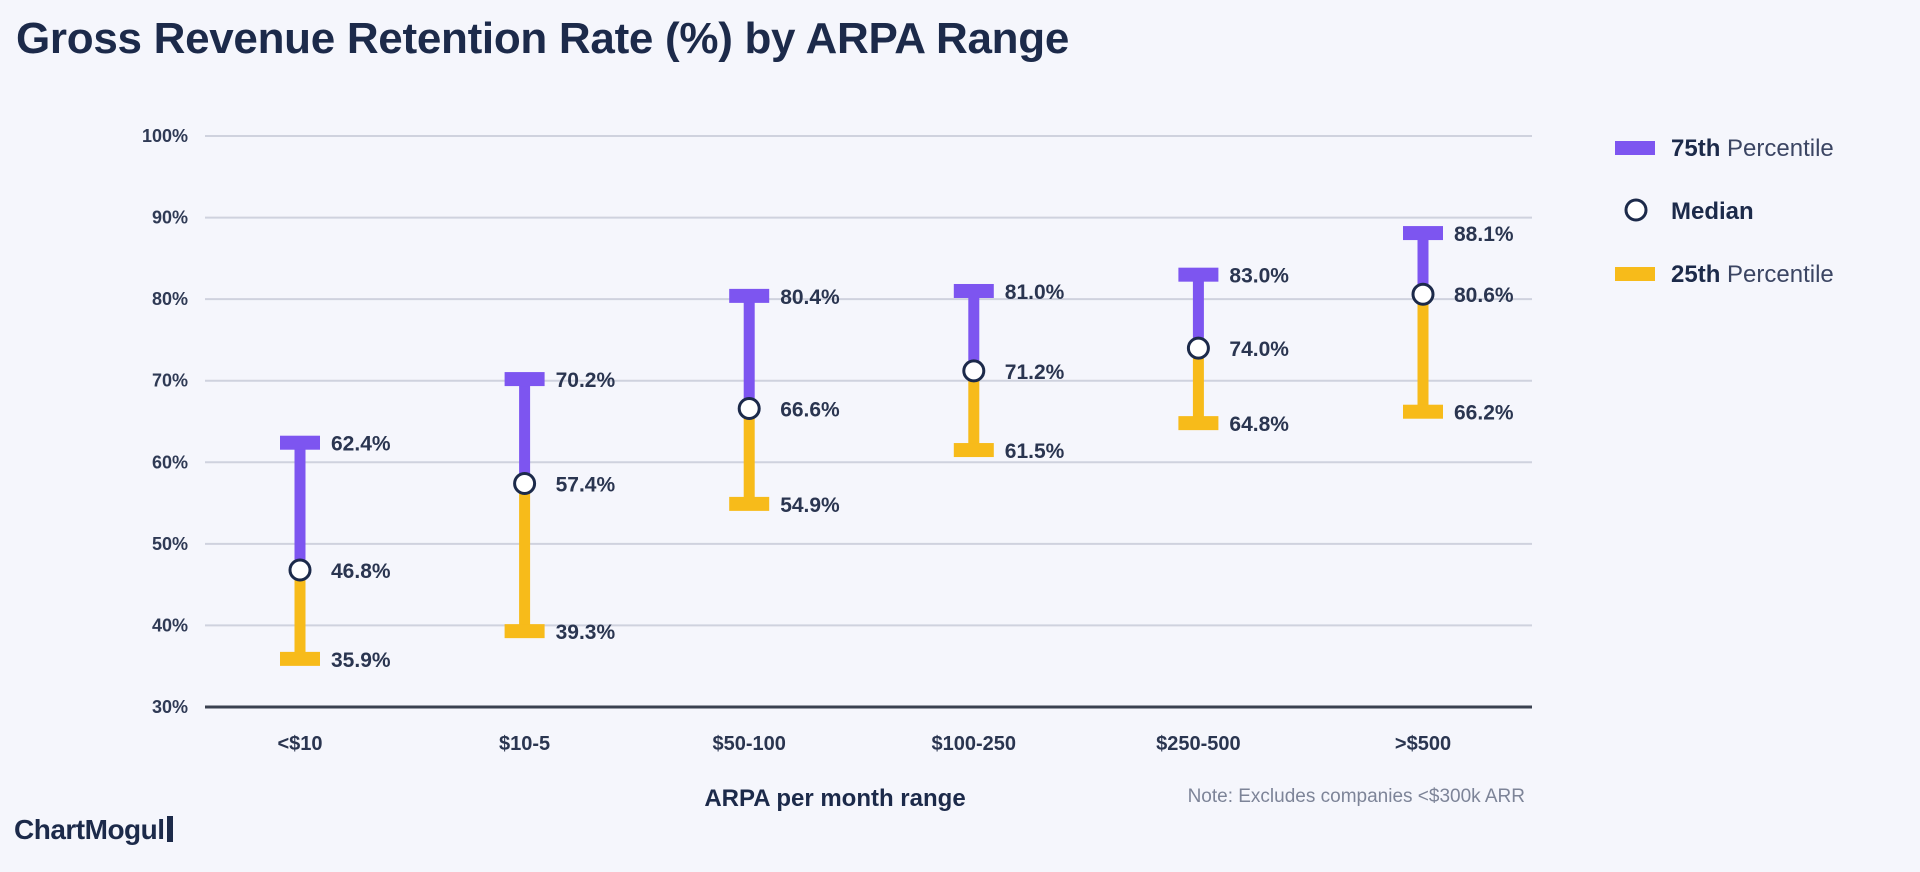  What do you see at coordinates (1636, 210) in the screenshot?
I see `legend-marker-median` at bounding box center [1636, 210].